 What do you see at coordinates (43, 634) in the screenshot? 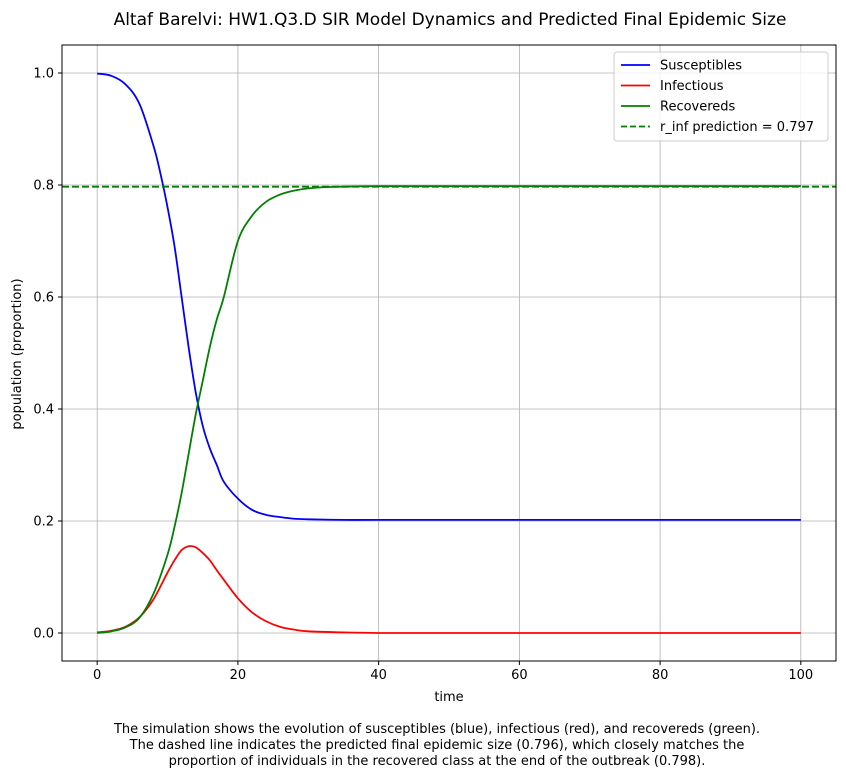
I see `y-tick-label: 0.0` at bounding box center [43, 634].